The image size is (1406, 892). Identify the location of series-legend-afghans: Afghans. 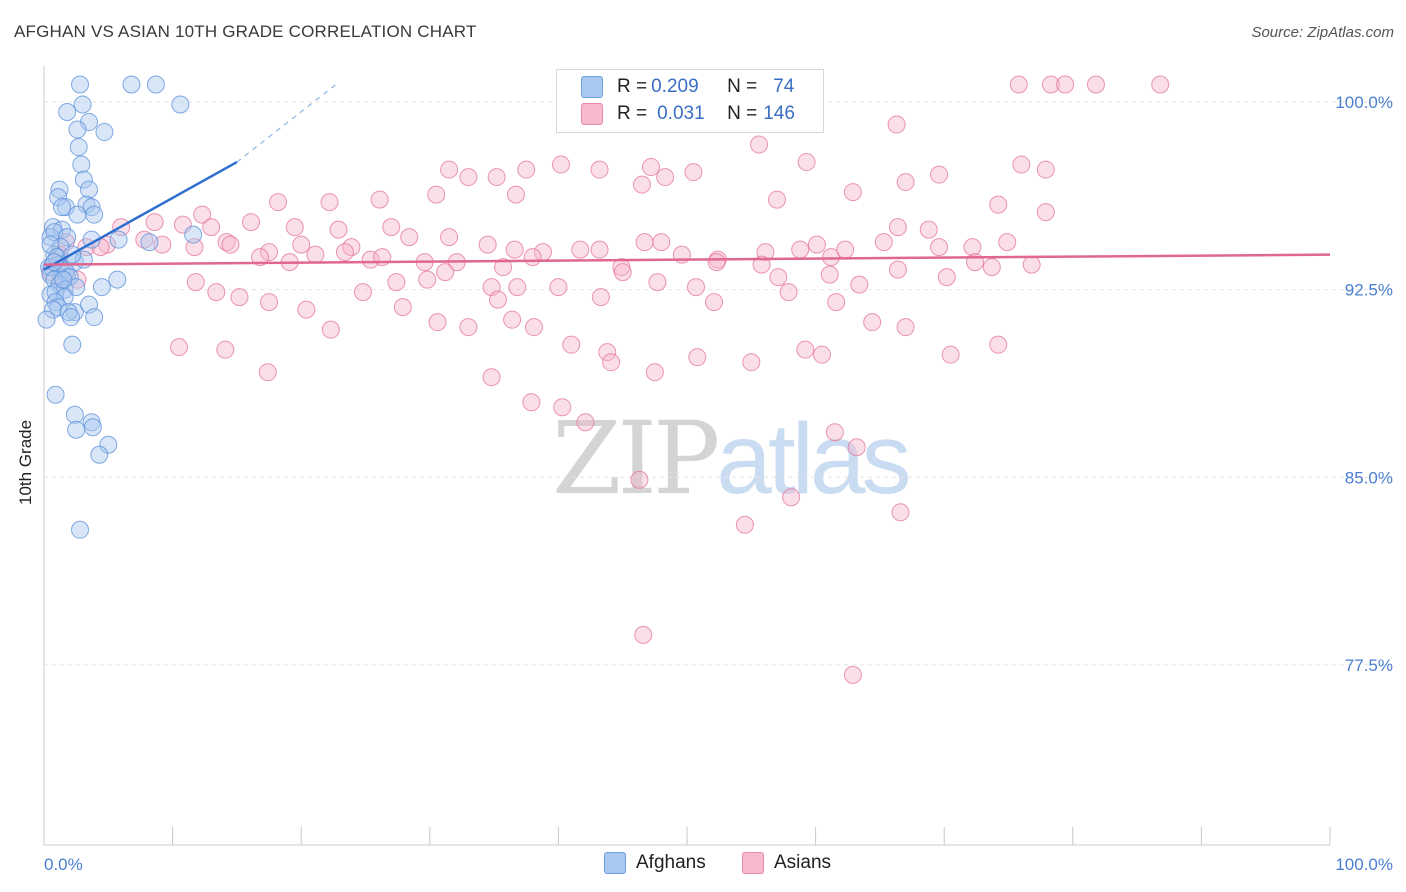
(655, 863).